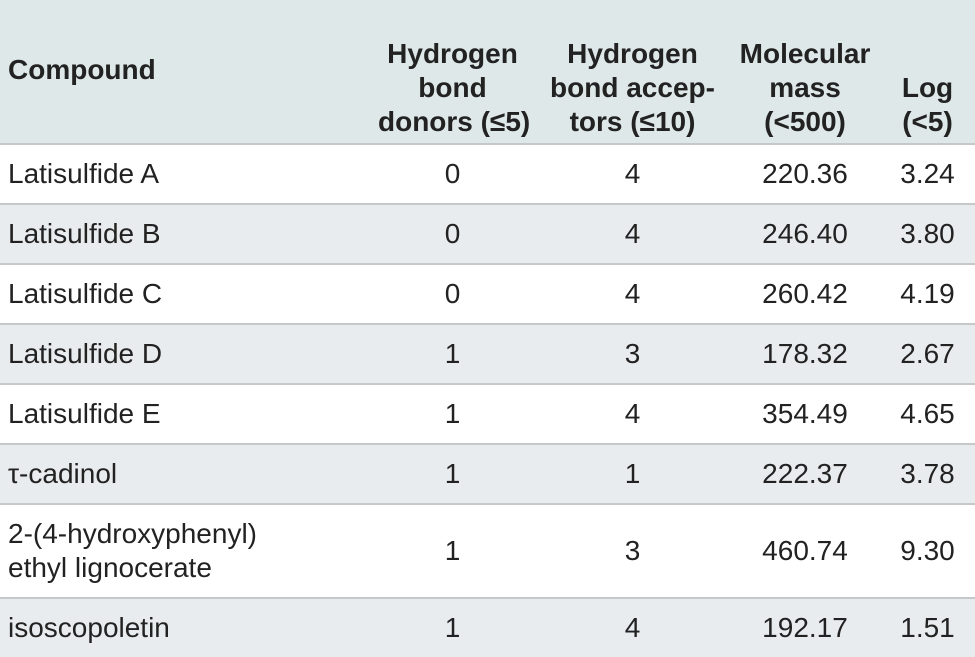 The width and height of the screenshot is (975, 657). What do you see at coordinates (927, 87) in the screenshot?
I see `cell-line: Log` at bounding box center [927, 87].